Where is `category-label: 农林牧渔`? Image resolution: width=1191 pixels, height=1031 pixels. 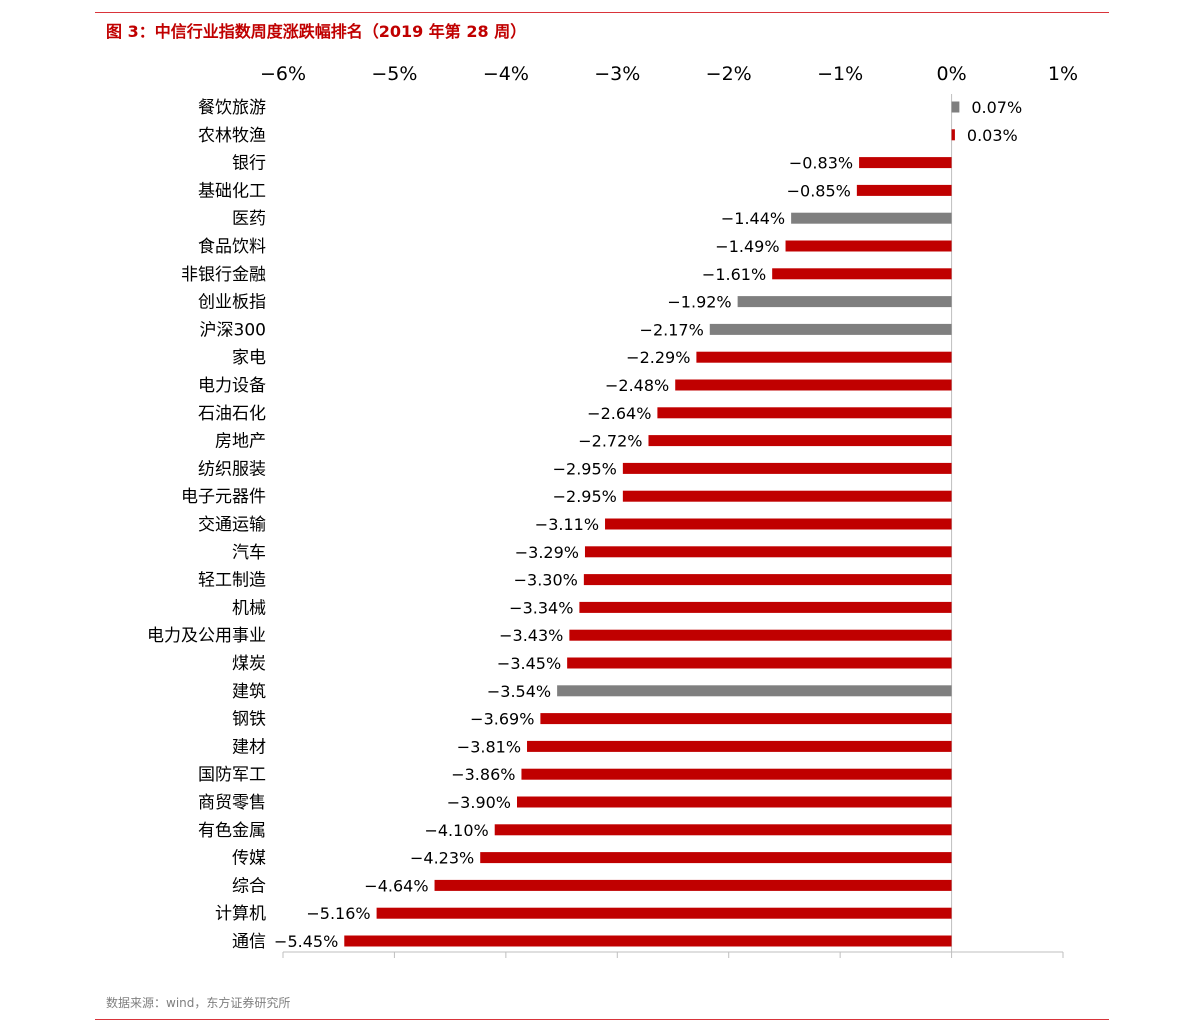 category-label: 农林牧渔 is located at coordinates (232, 136).